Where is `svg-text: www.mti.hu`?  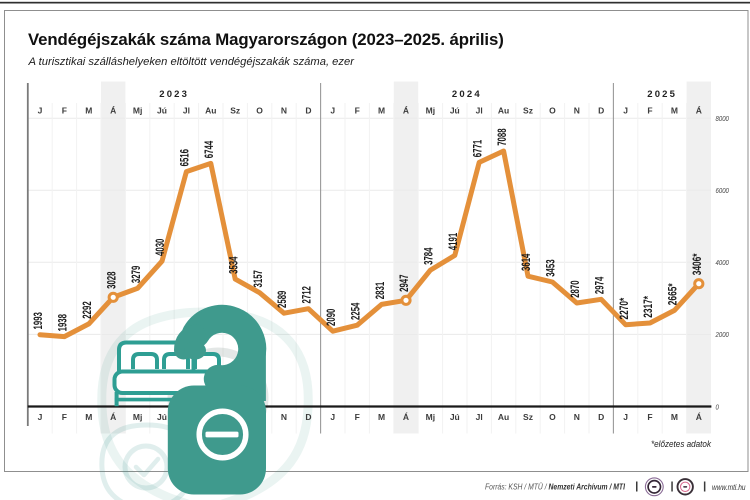
svg-text: www.mti.hu is located at coordinates (729, 487).